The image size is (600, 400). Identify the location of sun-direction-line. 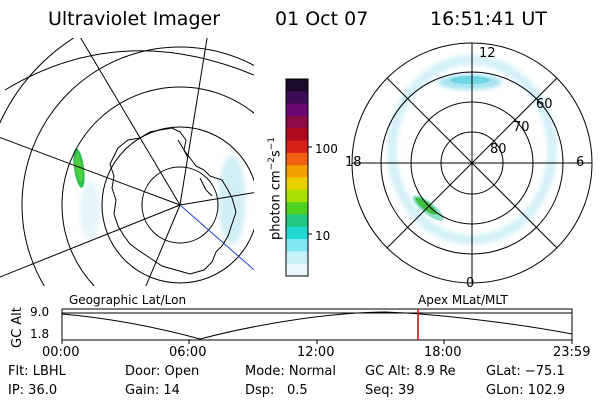
(216, 237).